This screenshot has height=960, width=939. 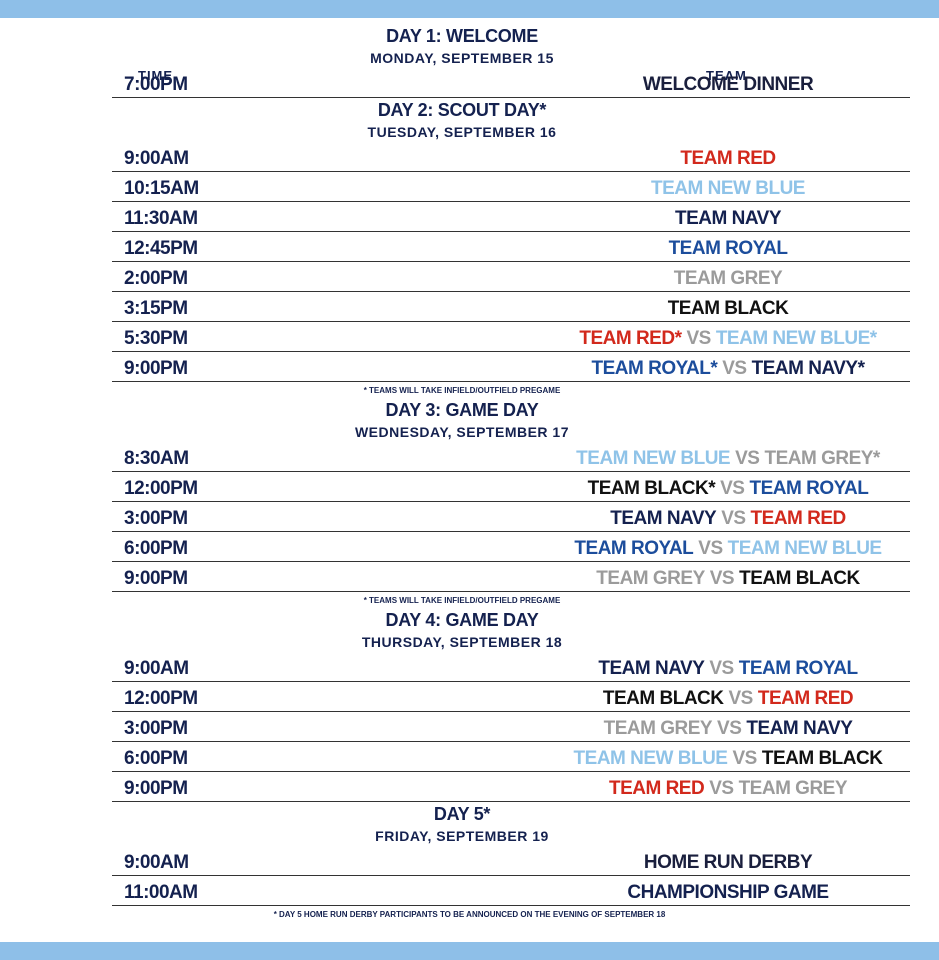 What do you see at coordinates (511, 457) in the screenshot?
I see `schedule-row: 8:30AM TEAM NEW BLUE VS TEAM GREY*` at bounding box center [511, 457].